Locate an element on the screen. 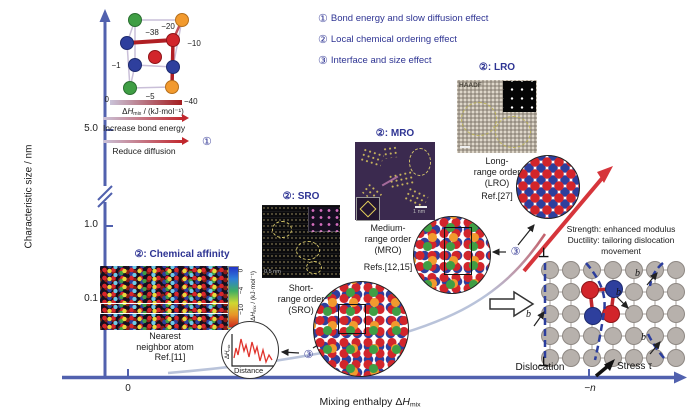 Image resolution: width=700 pixels, height=420 pixels. signal-x-label: Distance is located at coordinates (249, 370).